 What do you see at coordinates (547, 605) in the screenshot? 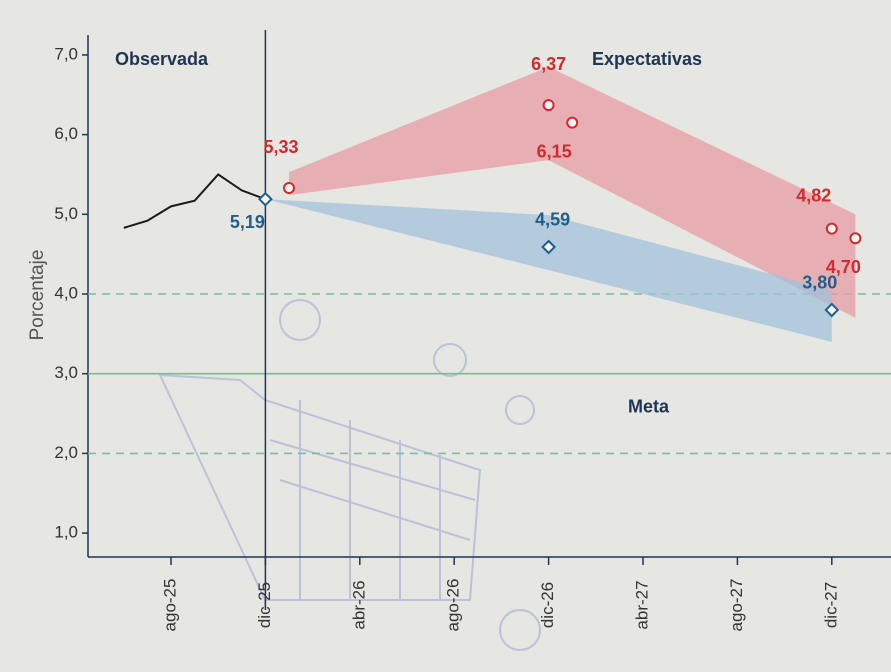
I see `x-tick-label: dic-26` at bounding box center [547, 605].